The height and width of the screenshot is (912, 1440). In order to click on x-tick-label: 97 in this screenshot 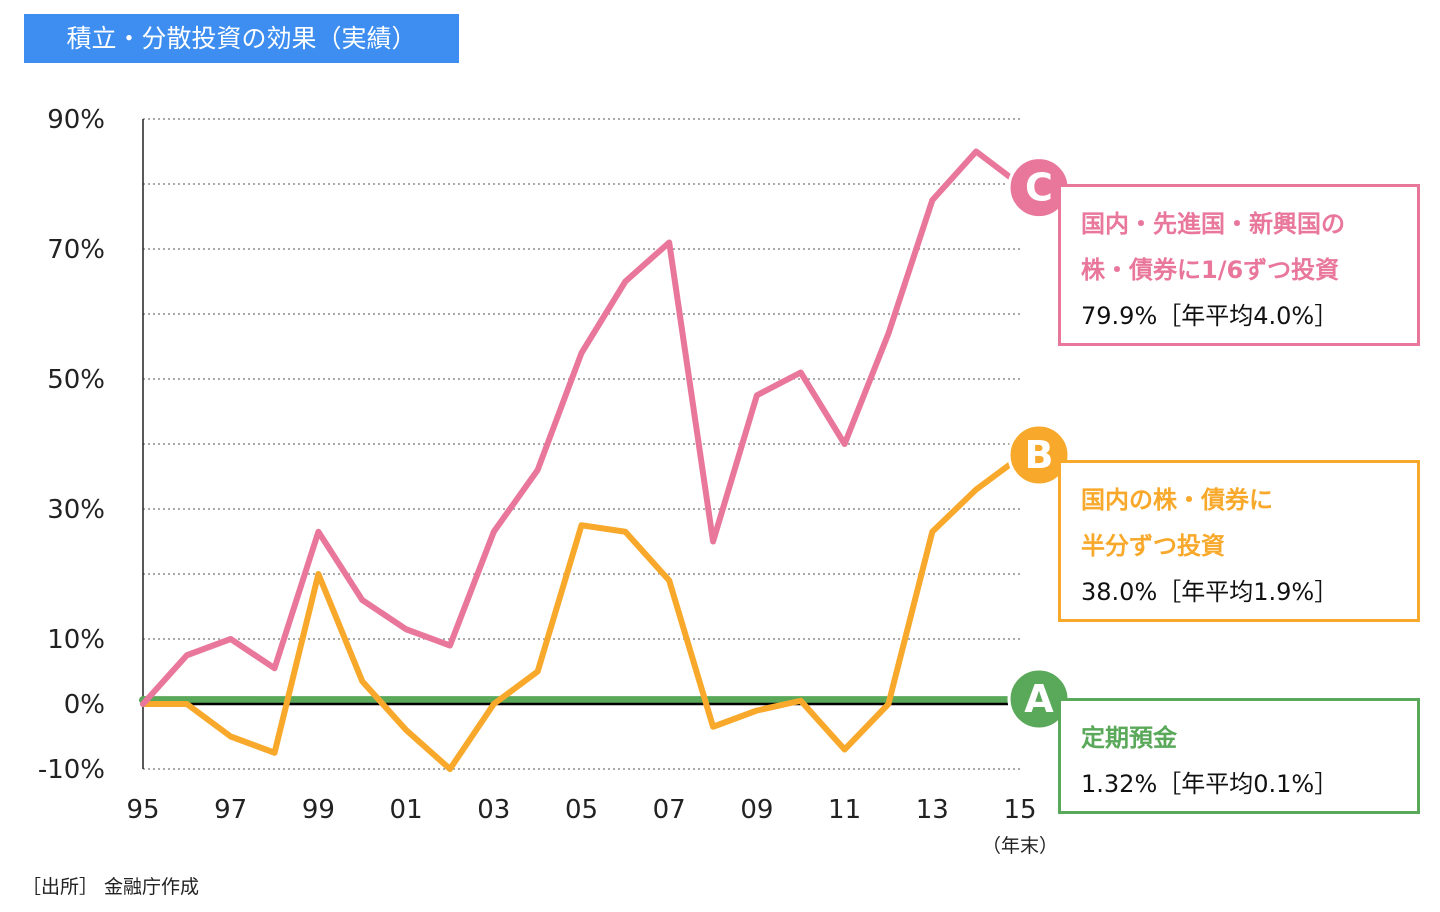, I will do `click(230, 810)`.